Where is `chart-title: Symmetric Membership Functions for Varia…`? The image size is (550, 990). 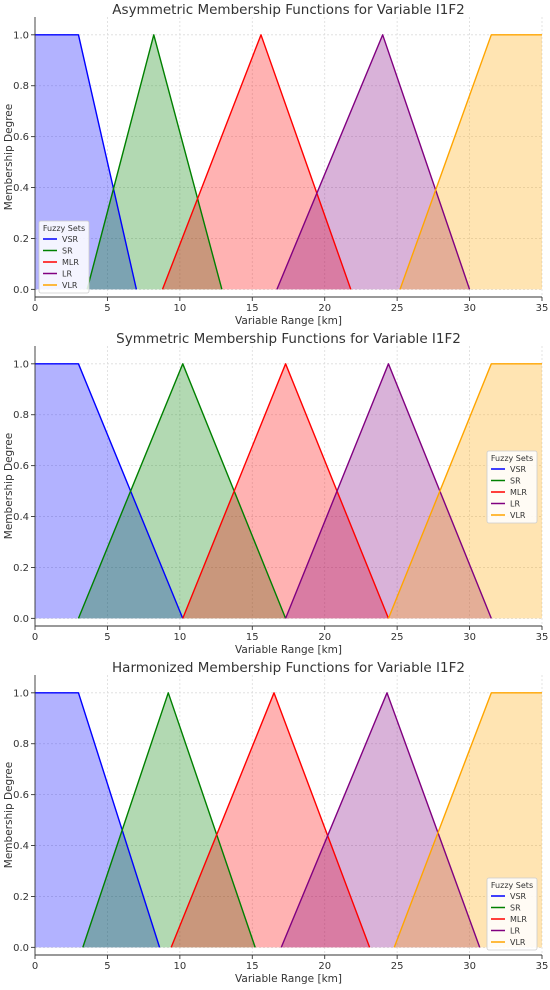
chart-title: Symmetric Membership Functions for Varia… is located at coordinates (288, 339).